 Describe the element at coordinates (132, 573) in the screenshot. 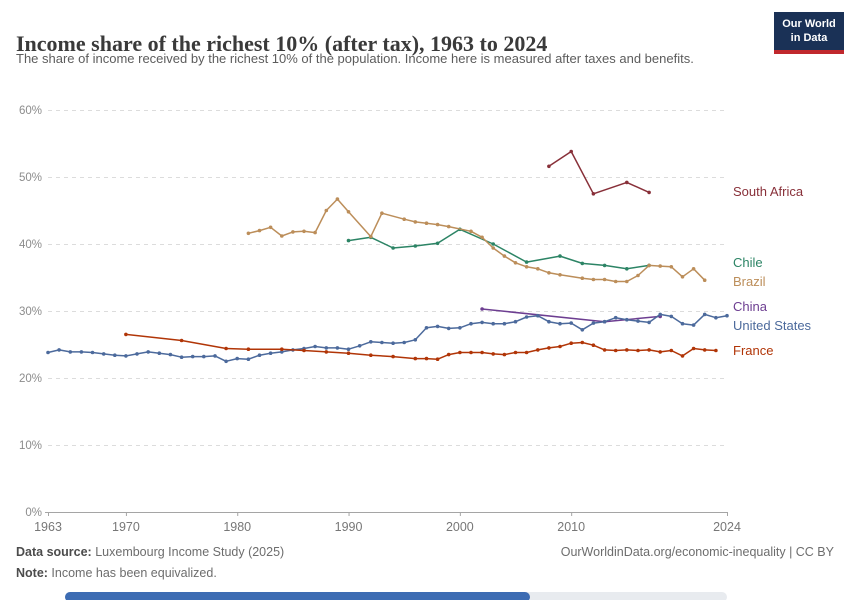

I see `note-value: Income has been equivalized.` at that location.